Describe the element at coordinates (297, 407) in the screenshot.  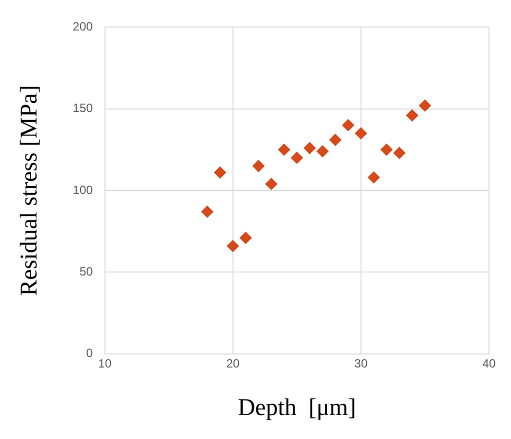
I see `x-axis-title: Depth [μm]` at that location.